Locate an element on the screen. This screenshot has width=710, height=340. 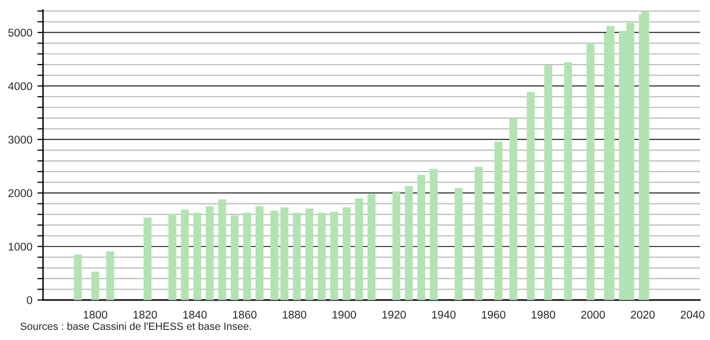
x-tick-label: 2040 is located at coordinates (692, 314).